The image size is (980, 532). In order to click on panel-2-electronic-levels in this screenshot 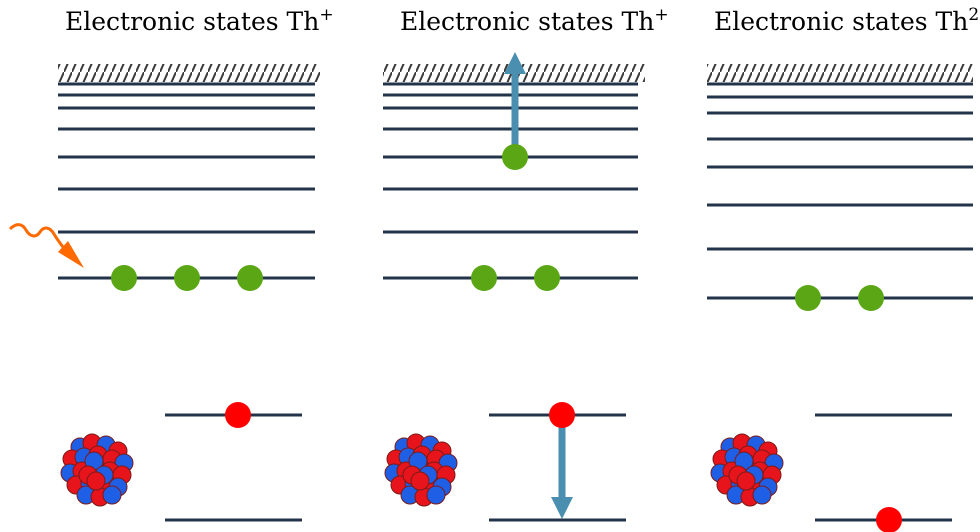, I will do `click(510, 181)`.